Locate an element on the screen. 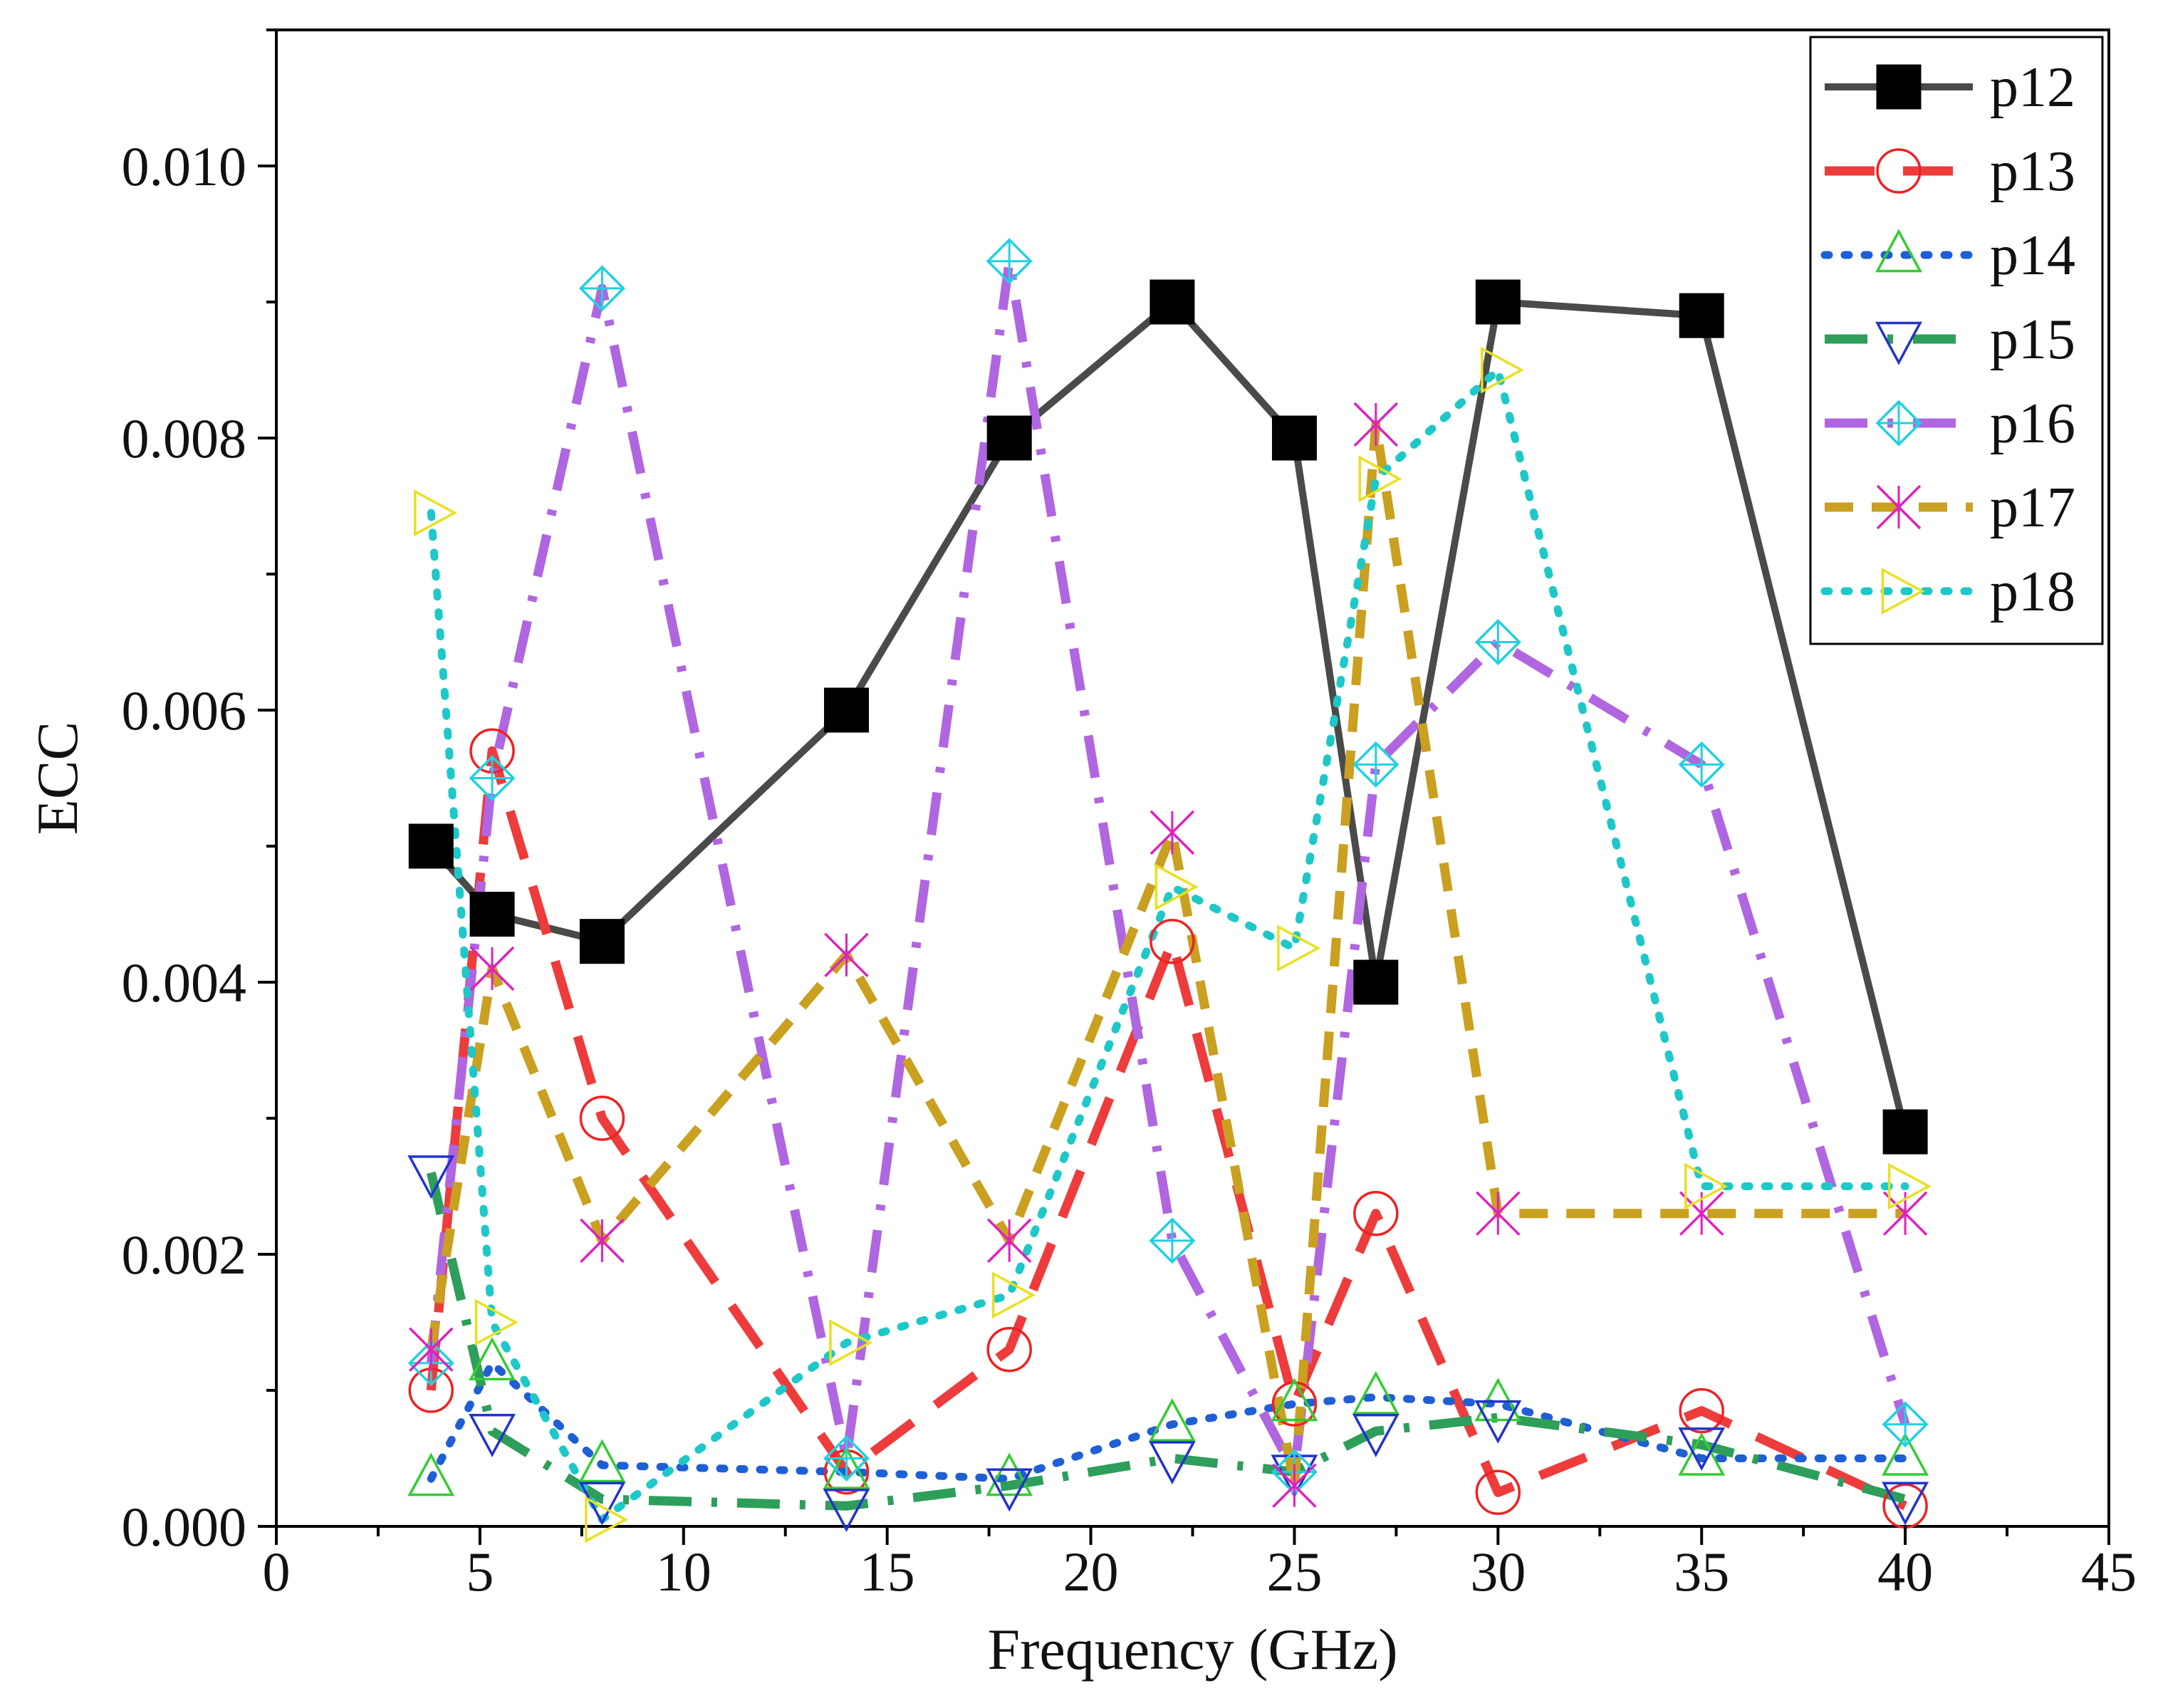 The height and width of the screenshot is (1708, 2158). y-tick-label: 0.002 is located at coordinates (185, 1255).